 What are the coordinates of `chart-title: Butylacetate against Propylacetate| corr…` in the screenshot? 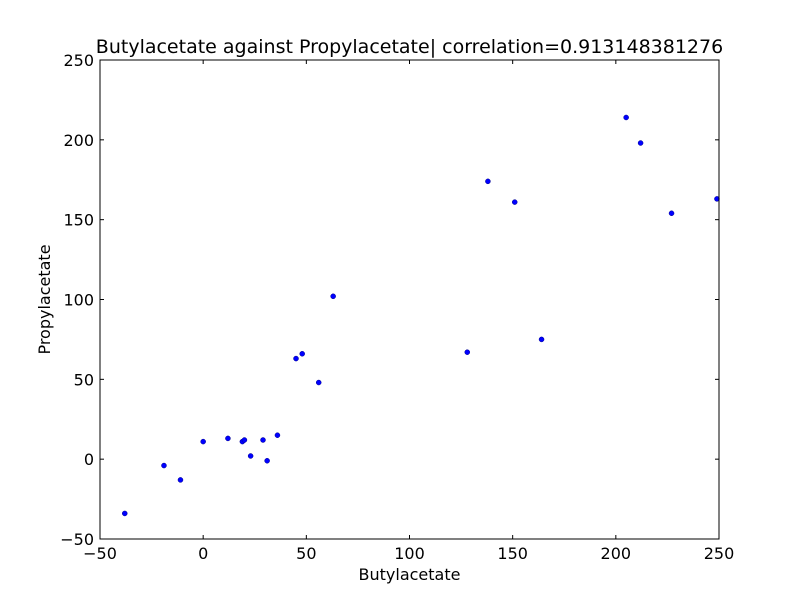 It's located at (409, 47).